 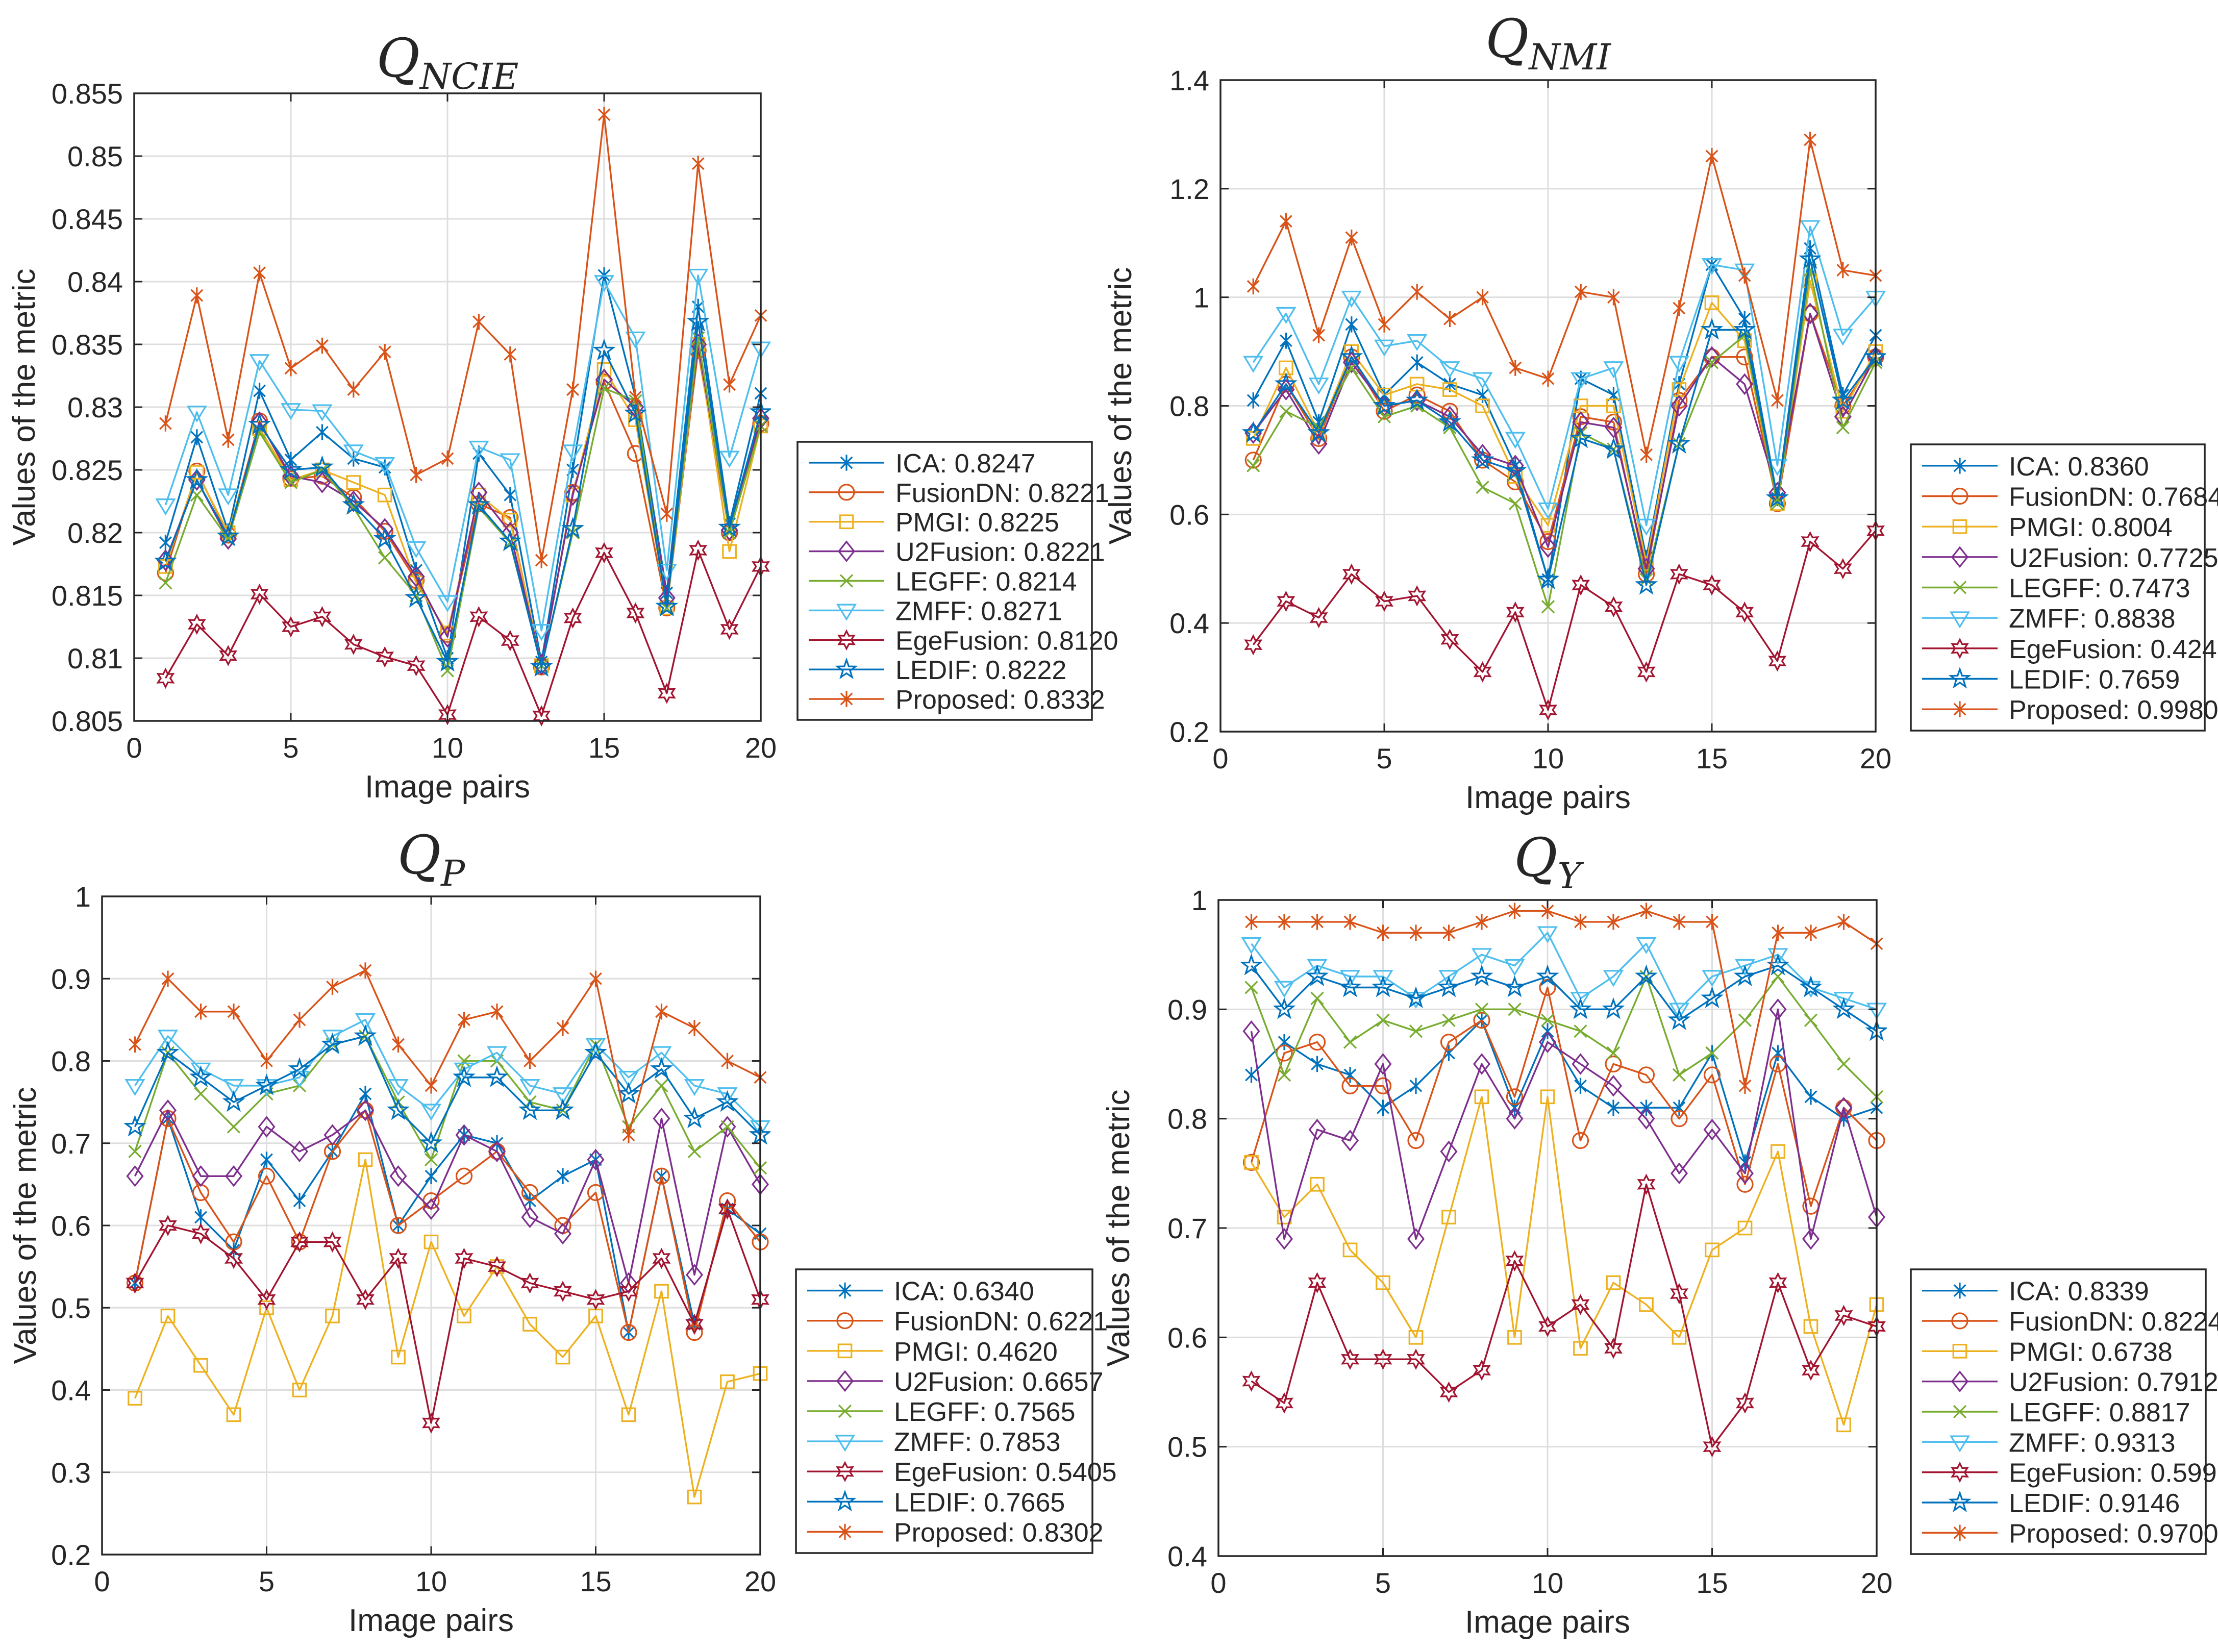 I want to click on chart-title: QNMI, so click(x=1548, y=43).